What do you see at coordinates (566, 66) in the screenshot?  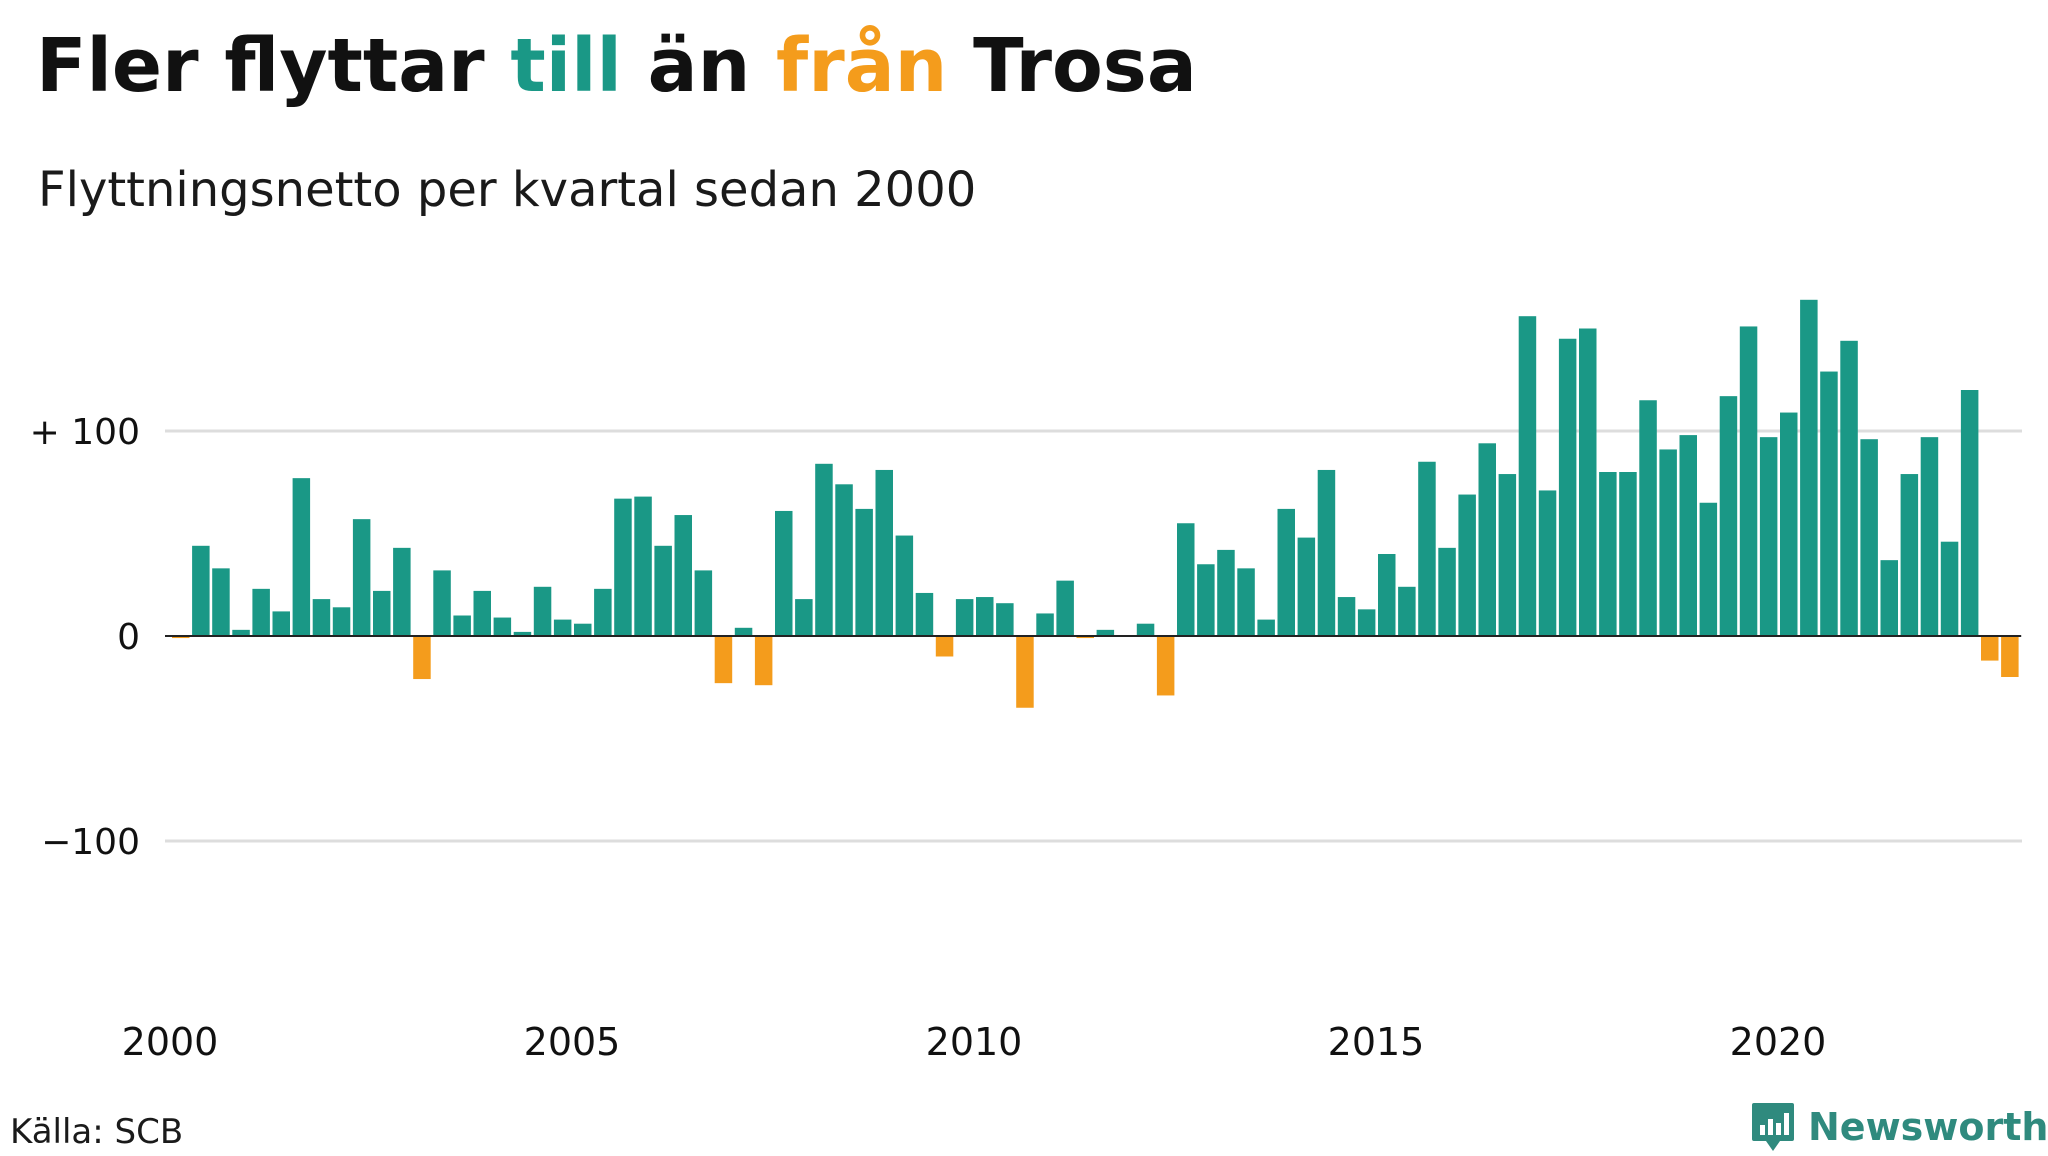 I see `title-highlight-till: till` at bounding box center [566, 66].